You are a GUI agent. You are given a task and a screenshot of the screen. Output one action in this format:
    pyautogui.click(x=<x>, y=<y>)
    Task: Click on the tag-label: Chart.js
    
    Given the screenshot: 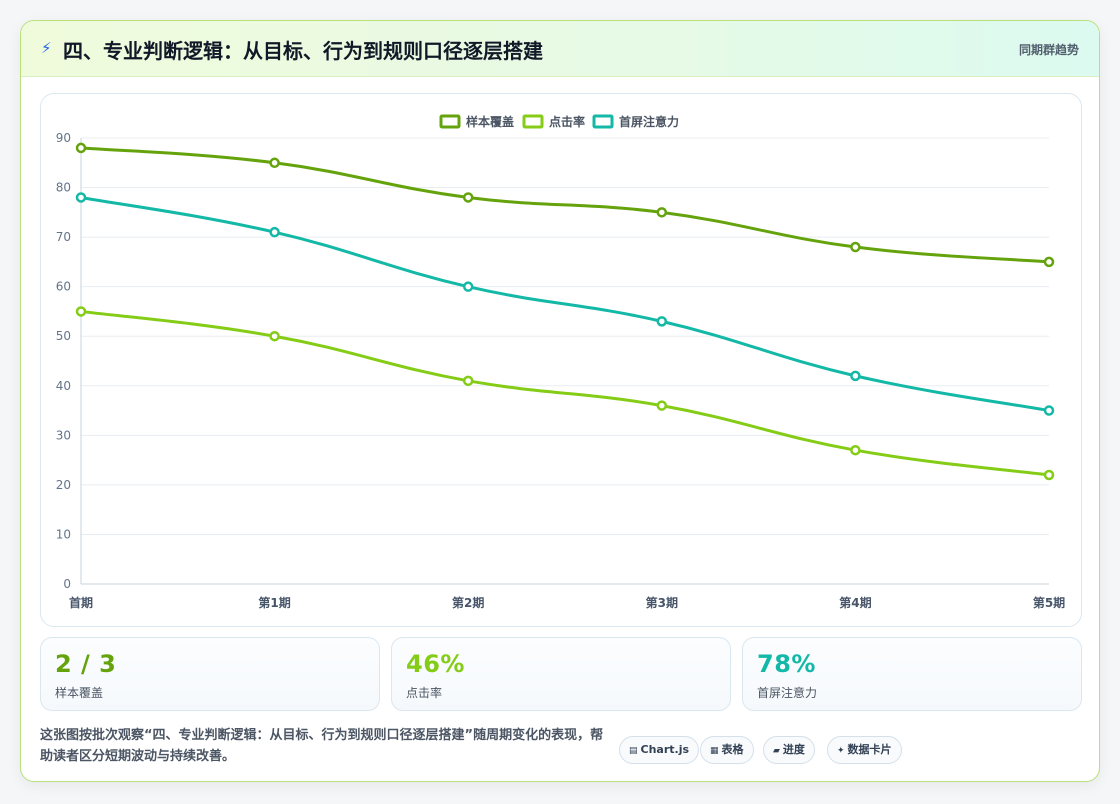 What is the action you would take?
    pyautogui.click(x=665, y=749)
    